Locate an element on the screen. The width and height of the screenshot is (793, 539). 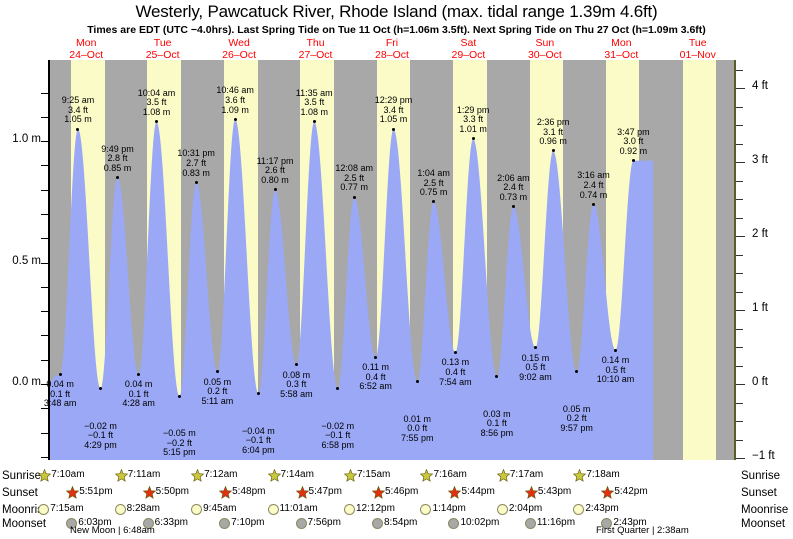
low-tide-label-4: 0.05 m 0.2 ft 5:11 am is located at coordinates (217, 392).